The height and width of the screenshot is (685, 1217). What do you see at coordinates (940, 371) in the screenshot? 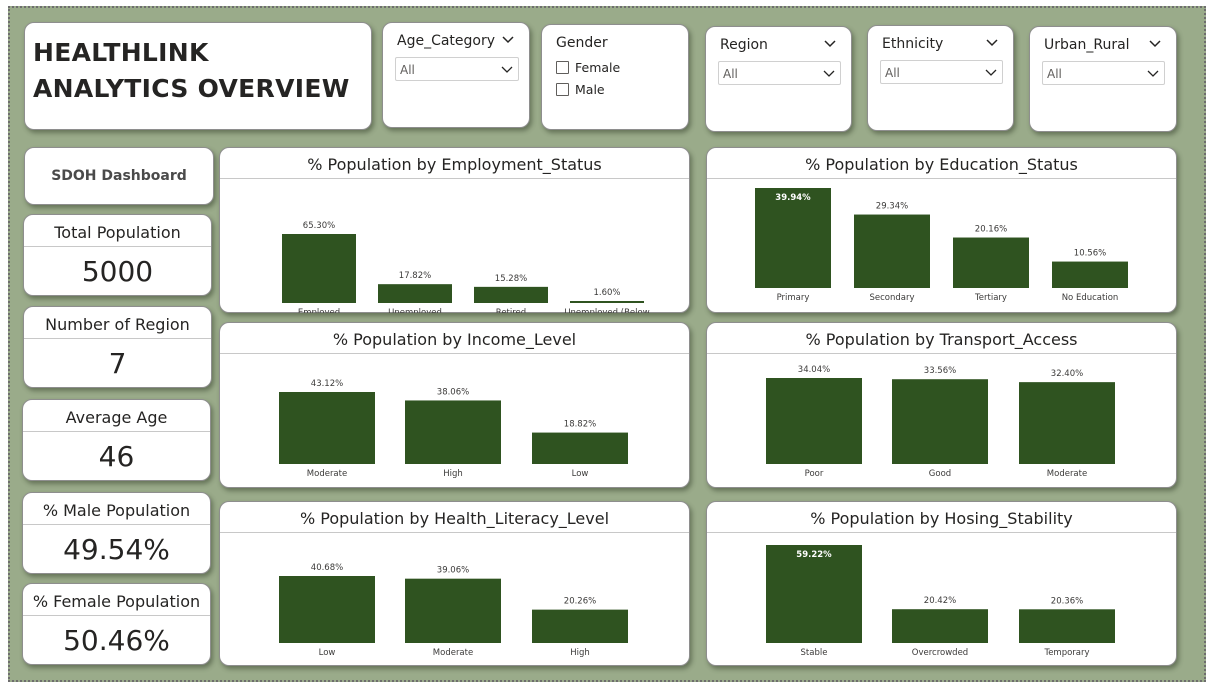
I see `data-label: 33.56%` at bounding box center [940, 371].